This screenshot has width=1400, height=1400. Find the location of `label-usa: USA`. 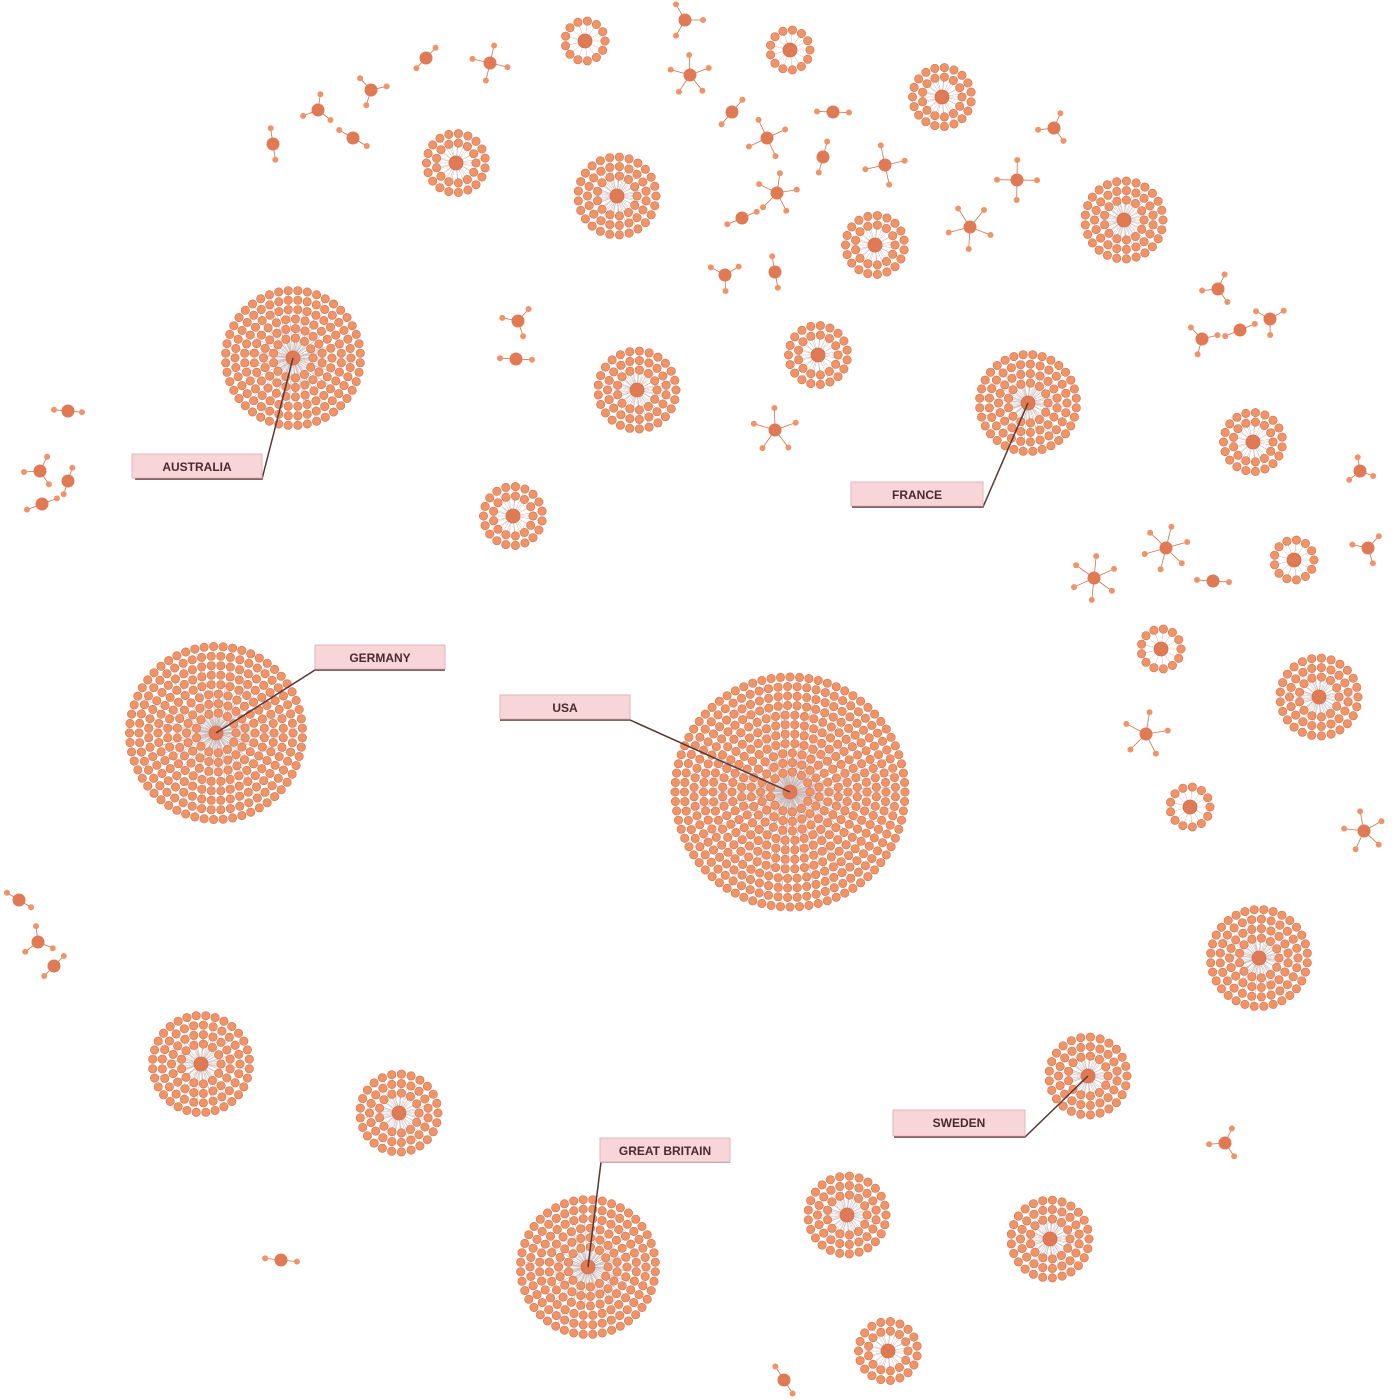

label-usa: USA is located at coordinates (645, 743).